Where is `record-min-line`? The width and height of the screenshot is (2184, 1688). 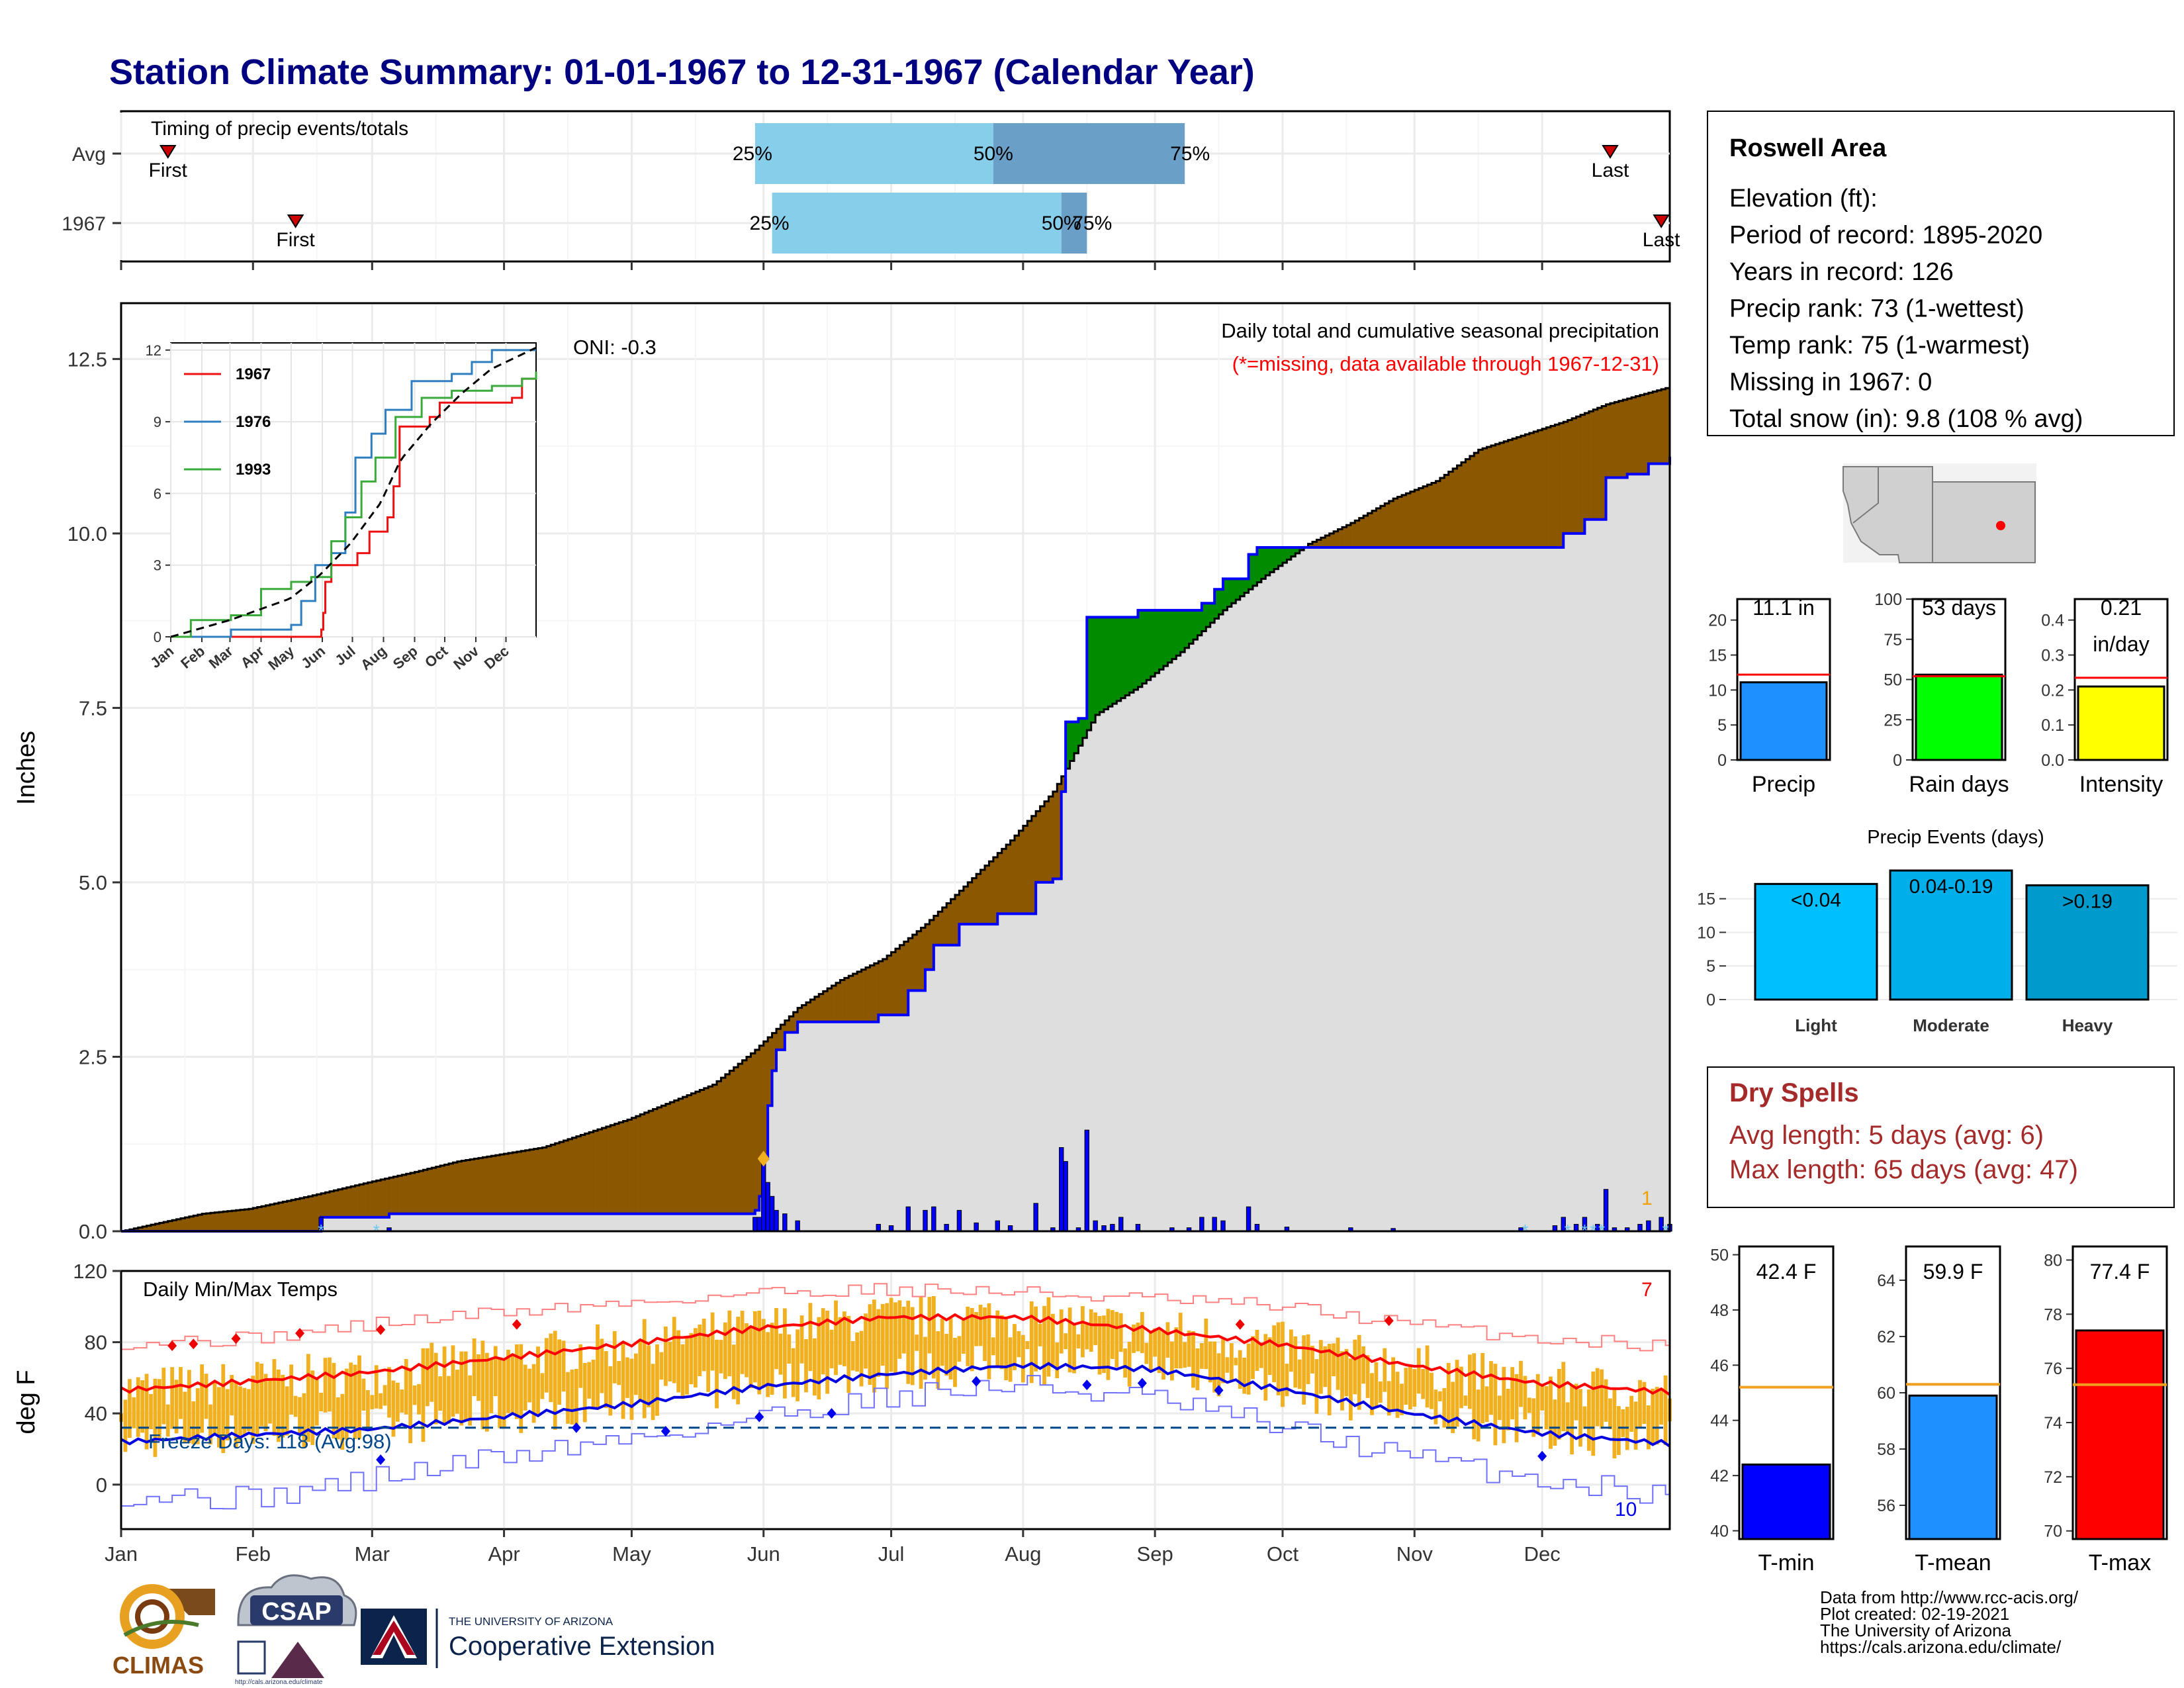 record-min-line is located at coordinates (896, 1442).